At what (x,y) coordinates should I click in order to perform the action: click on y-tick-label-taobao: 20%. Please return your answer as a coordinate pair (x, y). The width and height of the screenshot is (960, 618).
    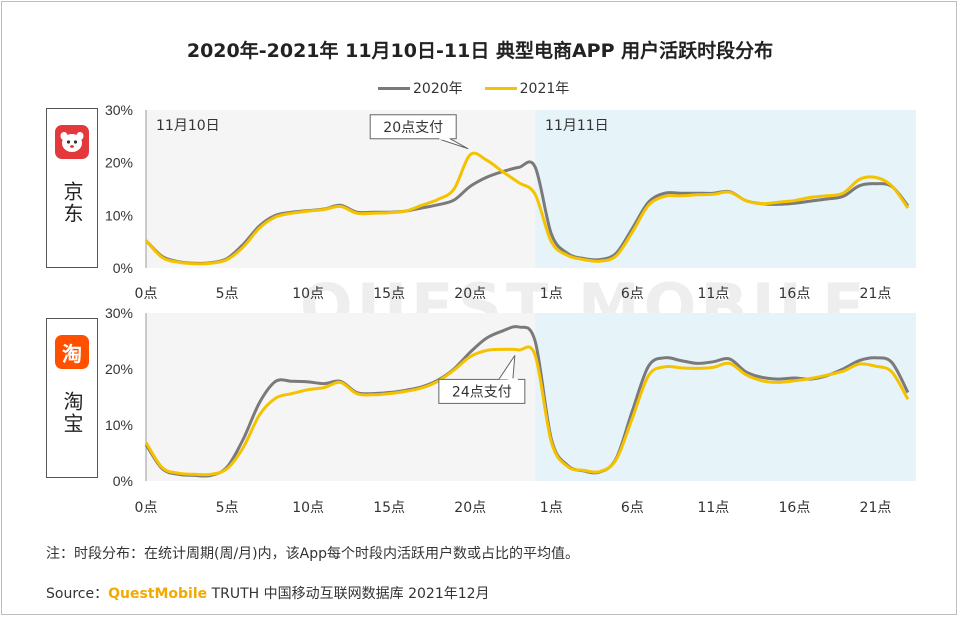
    Looking at the image, I should click on (119, 369).